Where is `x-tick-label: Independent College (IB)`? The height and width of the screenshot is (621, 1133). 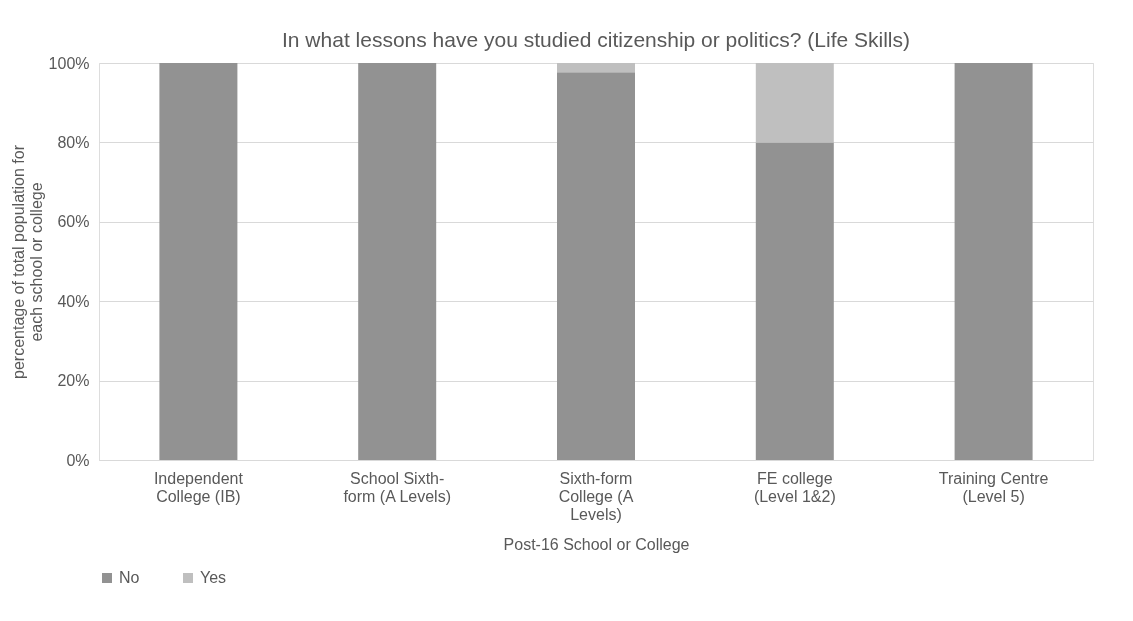
x-tick-label: Independent College (IB) is located at coordinates (198, 487).